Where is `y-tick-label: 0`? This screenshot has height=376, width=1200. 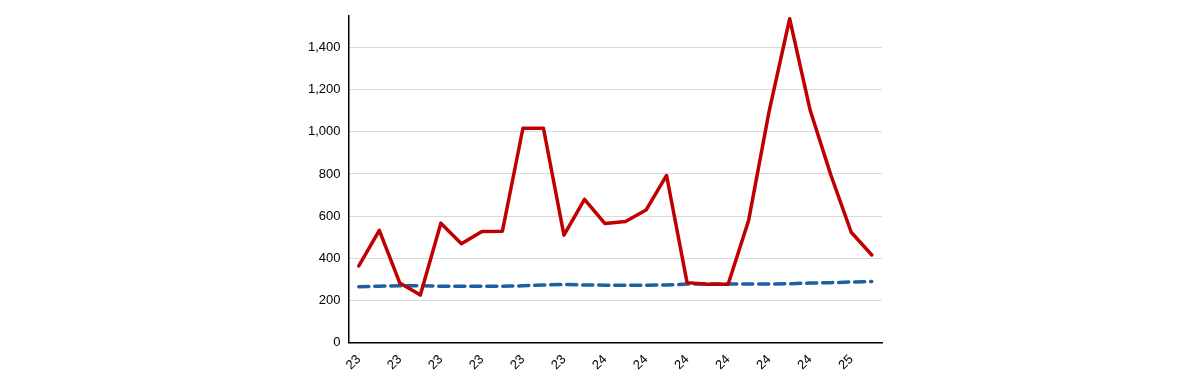
y-tick-label: 0 is located at coordinates (337, 342).